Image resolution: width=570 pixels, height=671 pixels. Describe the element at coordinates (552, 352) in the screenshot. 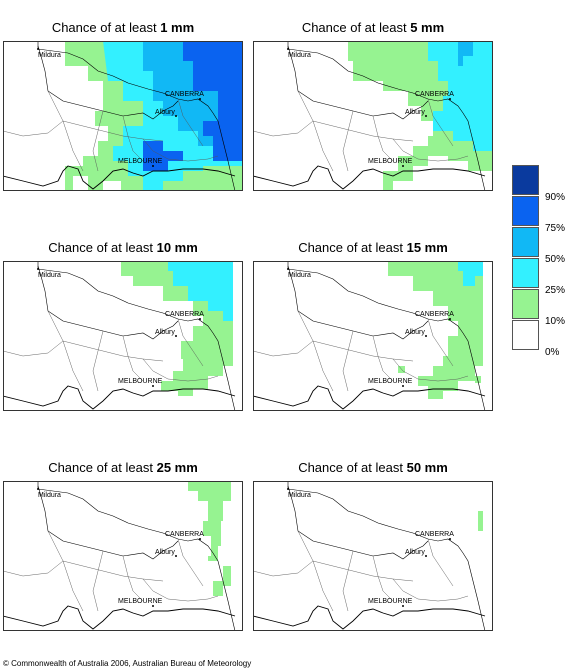

I see `legend-label-0: 0%` at that location.